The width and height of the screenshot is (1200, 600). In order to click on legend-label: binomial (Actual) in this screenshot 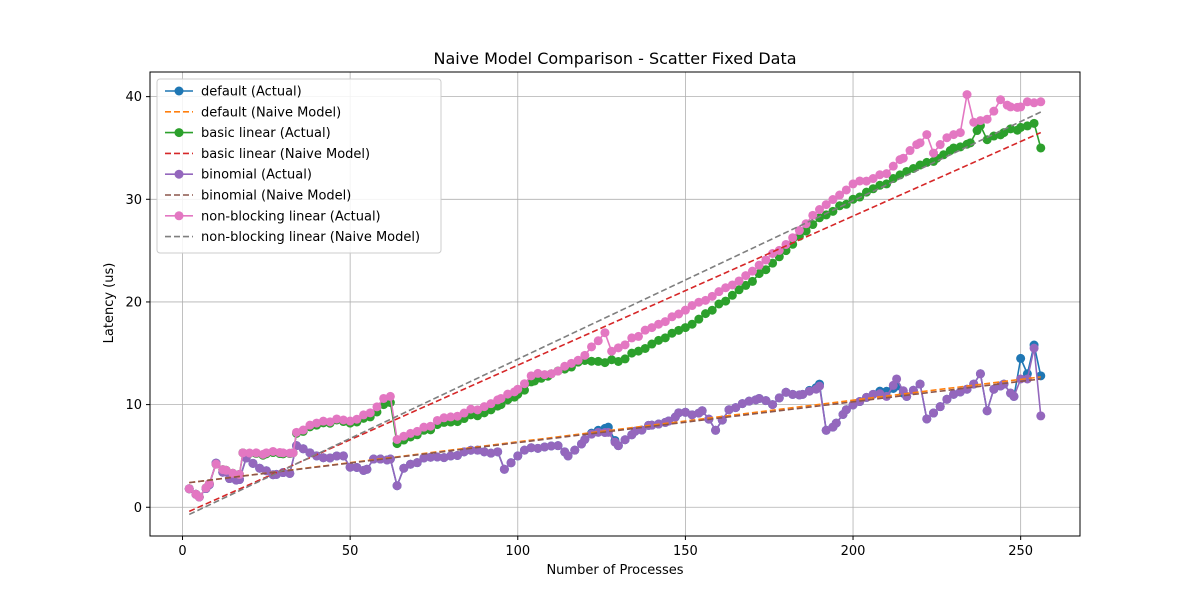, I will do `click(256, 175)`.